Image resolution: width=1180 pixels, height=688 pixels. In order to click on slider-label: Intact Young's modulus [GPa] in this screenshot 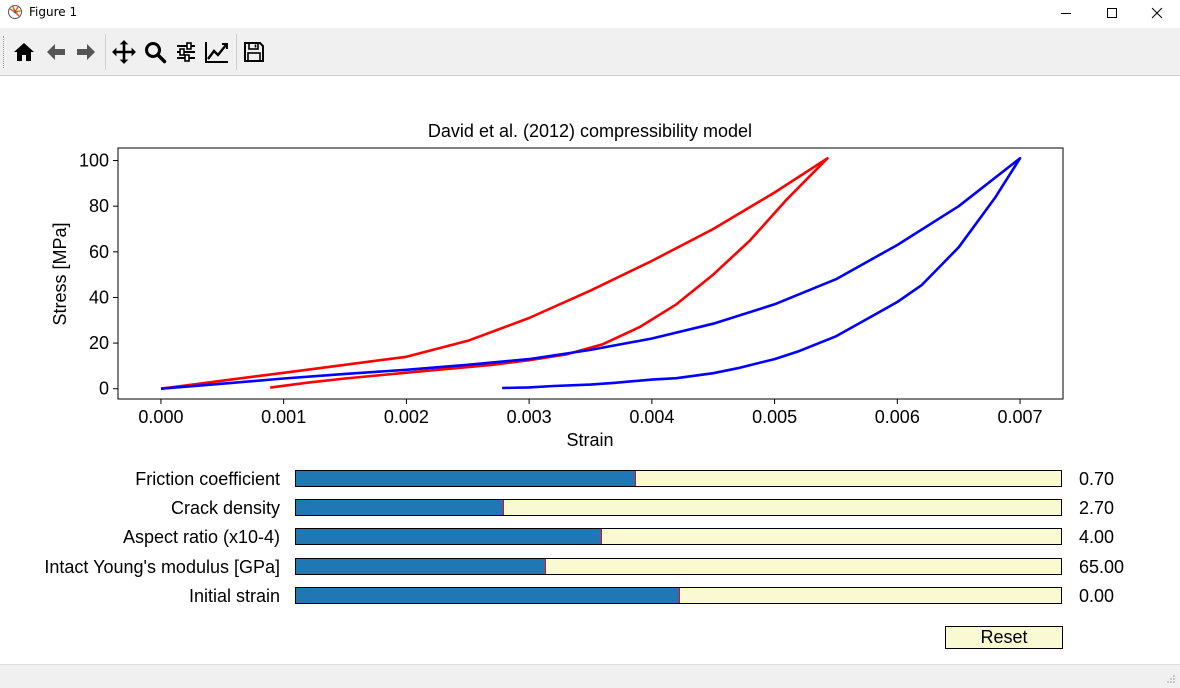, I will do `click(162, 567)`.